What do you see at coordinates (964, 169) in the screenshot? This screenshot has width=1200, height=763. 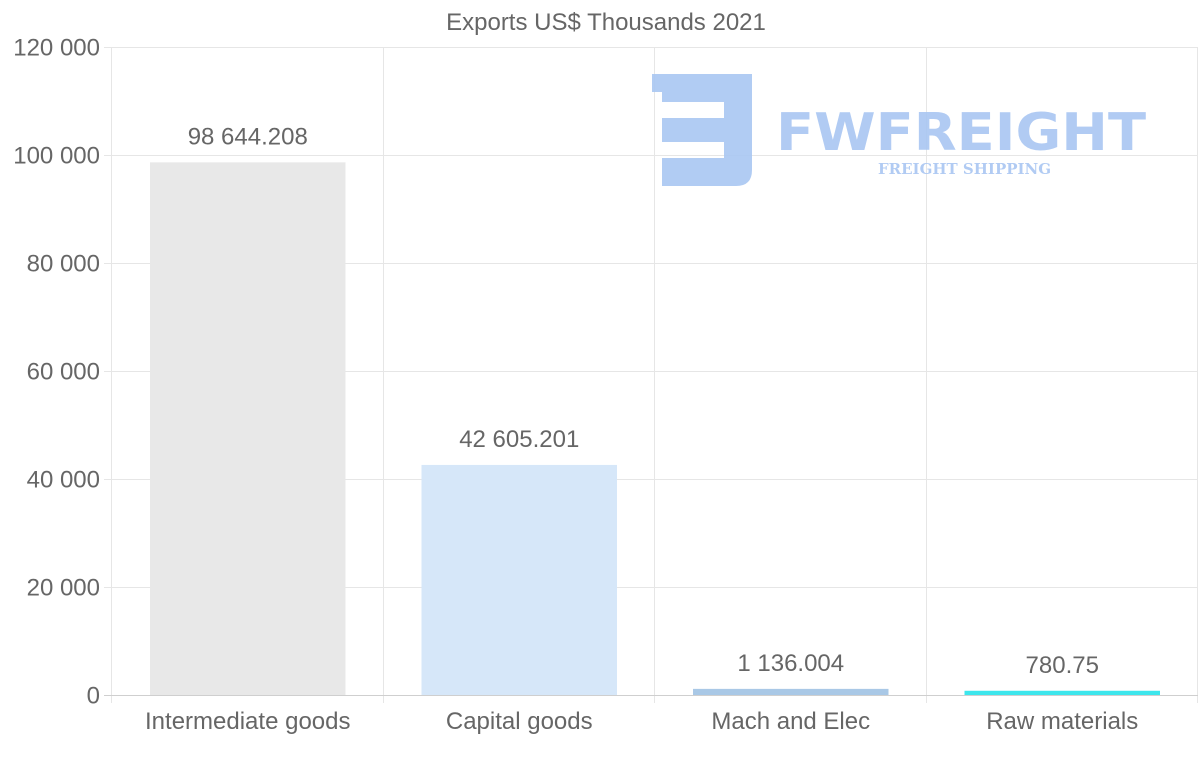 I see `watermark-tagline: FREIGHT SHIPPING` at bounding box center [964, 169].